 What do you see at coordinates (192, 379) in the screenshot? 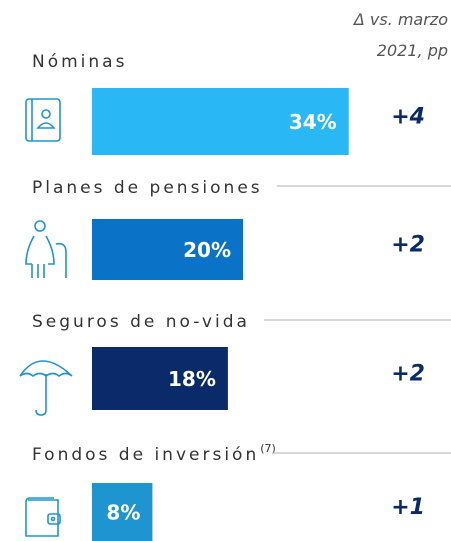
I see `value-label: 18%` at bounding box center [192, 379].